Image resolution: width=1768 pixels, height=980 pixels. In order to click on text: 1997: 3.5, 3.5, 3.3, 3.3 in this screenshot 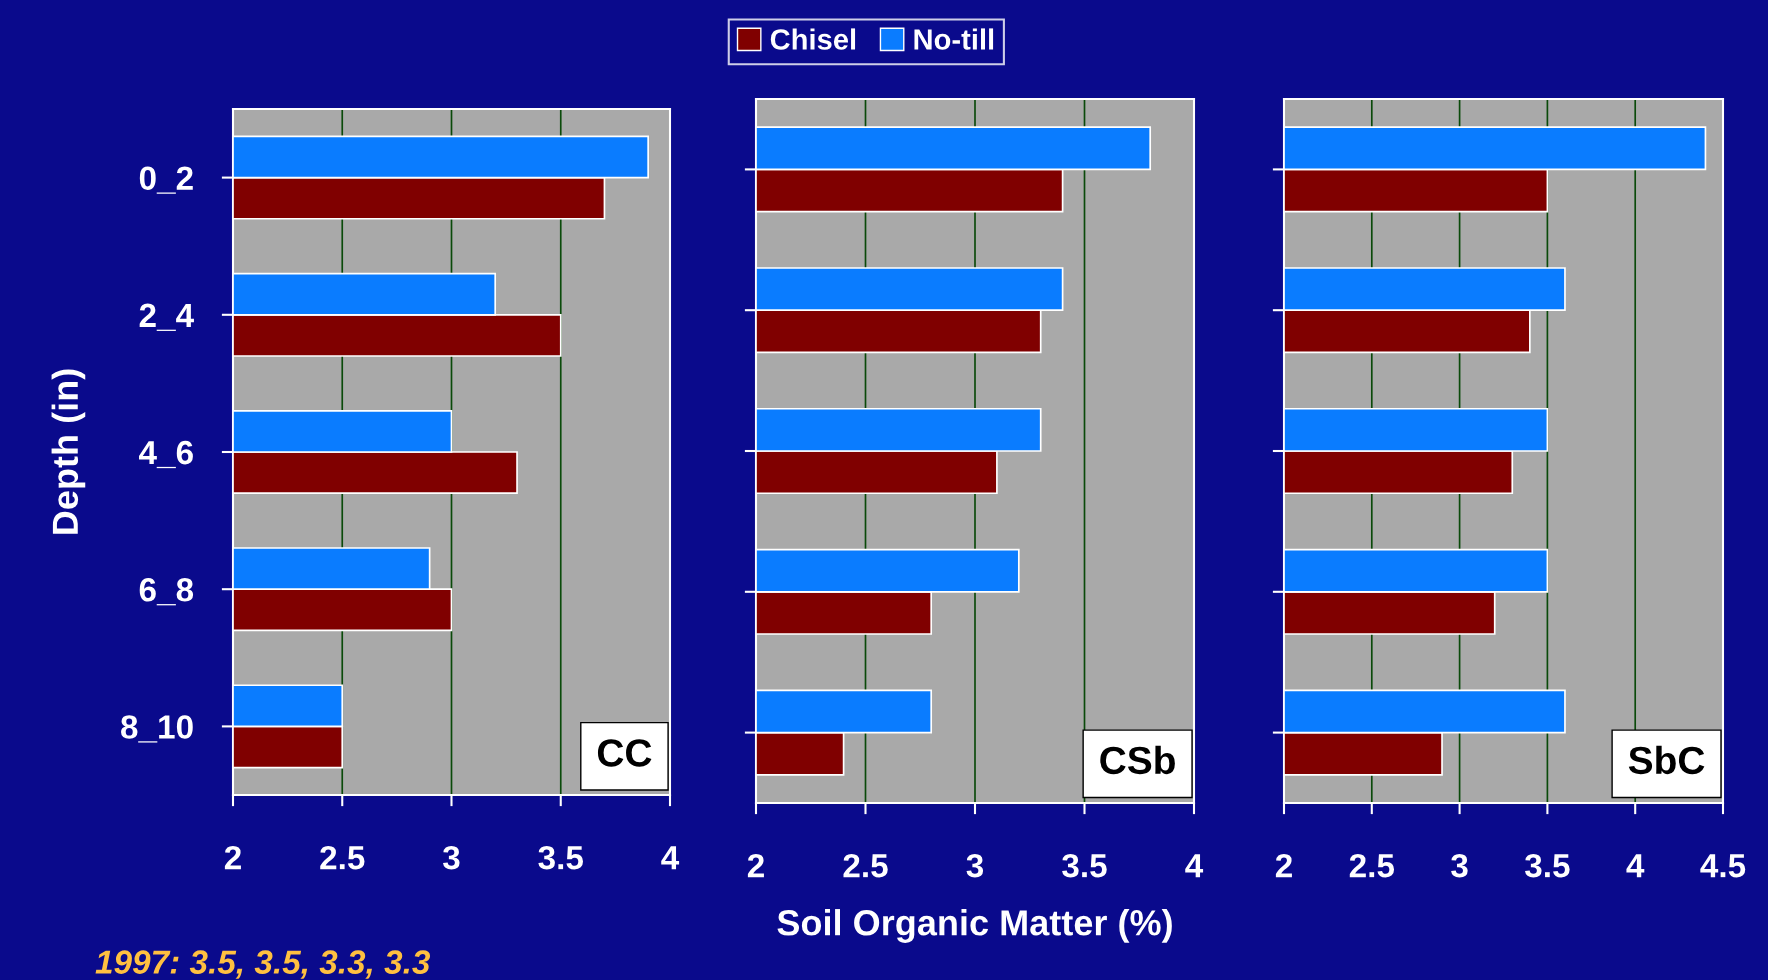, I will do `click(263, 964)`.